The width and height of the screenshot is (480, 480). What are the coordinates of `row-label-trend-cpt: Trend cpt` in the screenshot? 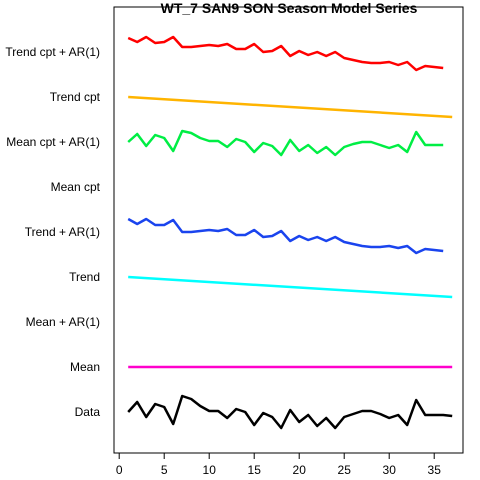 It's located at (75, 97).